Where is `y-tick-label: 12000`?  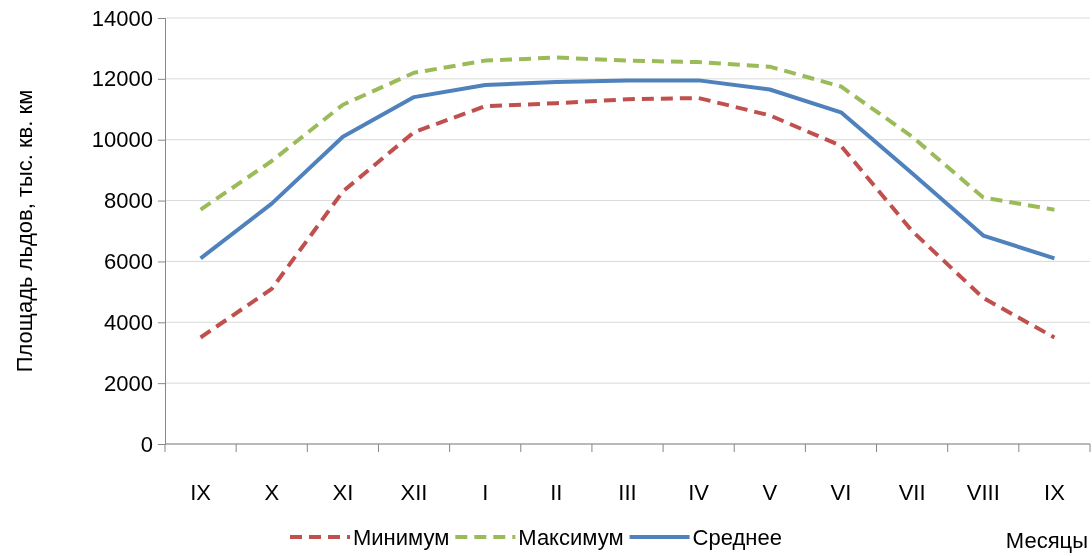 y-tick-label: 12000 is located at coordinates (122, 79).